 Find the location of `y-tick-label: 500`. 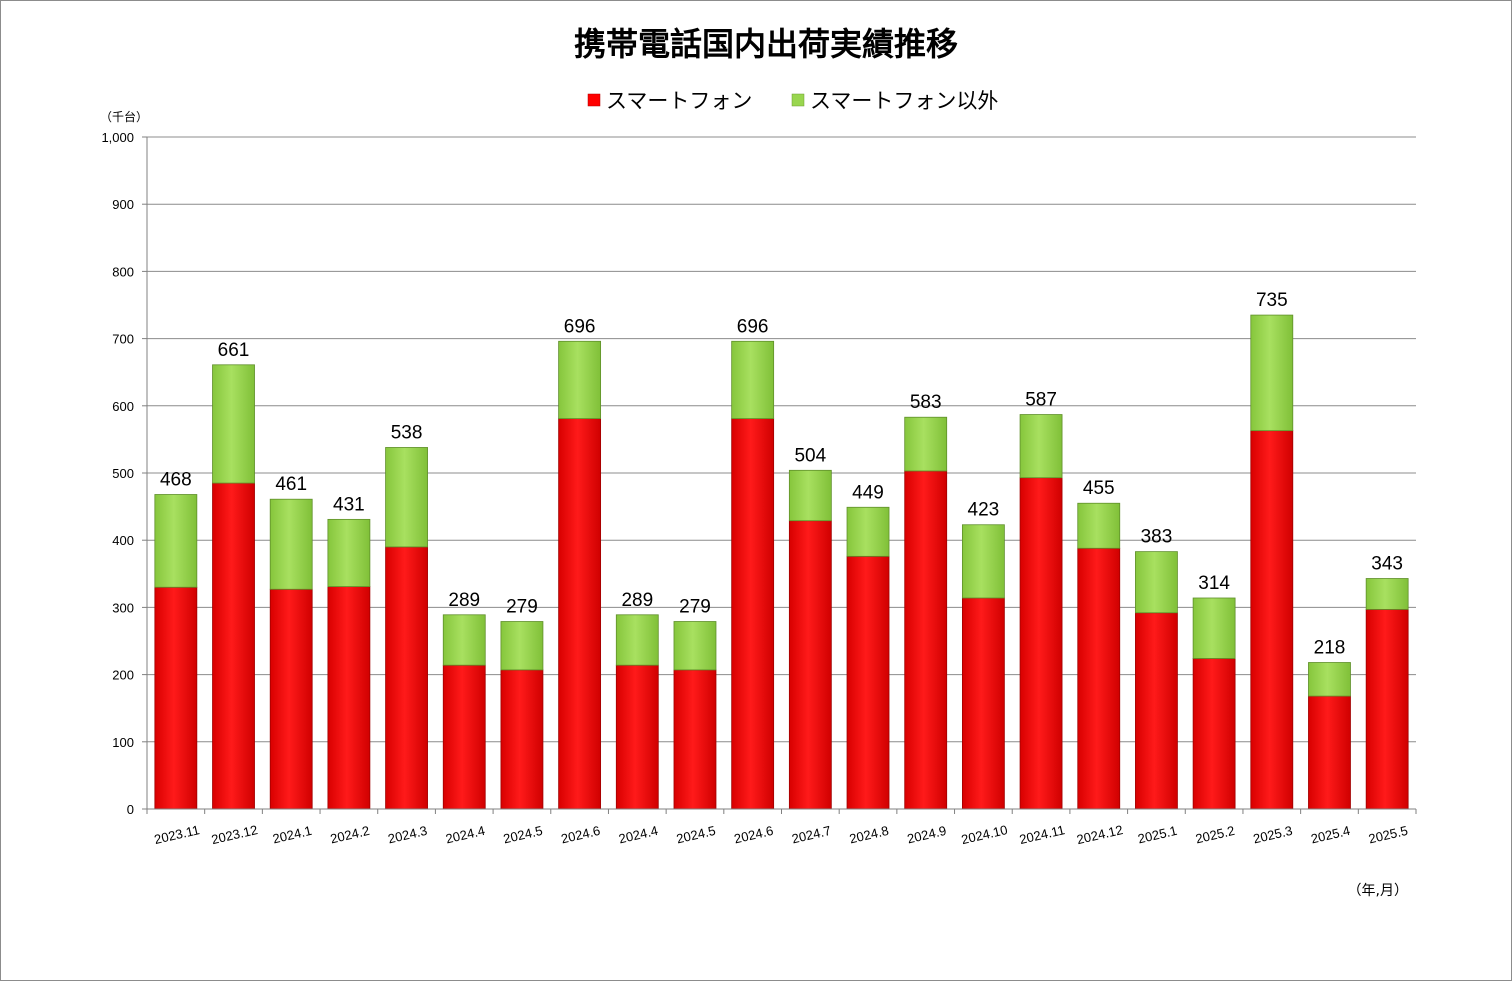

y-tick-label: 500 is located at coordinates (123, 473).